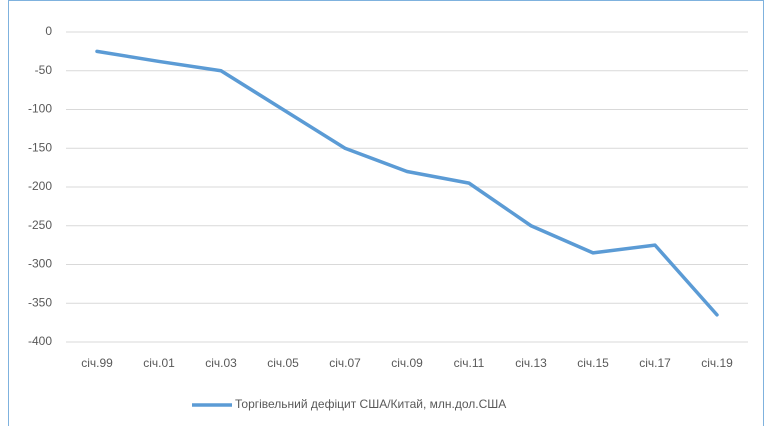 The width and height of the screenshot is (764, 426). I want to click on x-tick-label: січ.19, so click(717, 363).